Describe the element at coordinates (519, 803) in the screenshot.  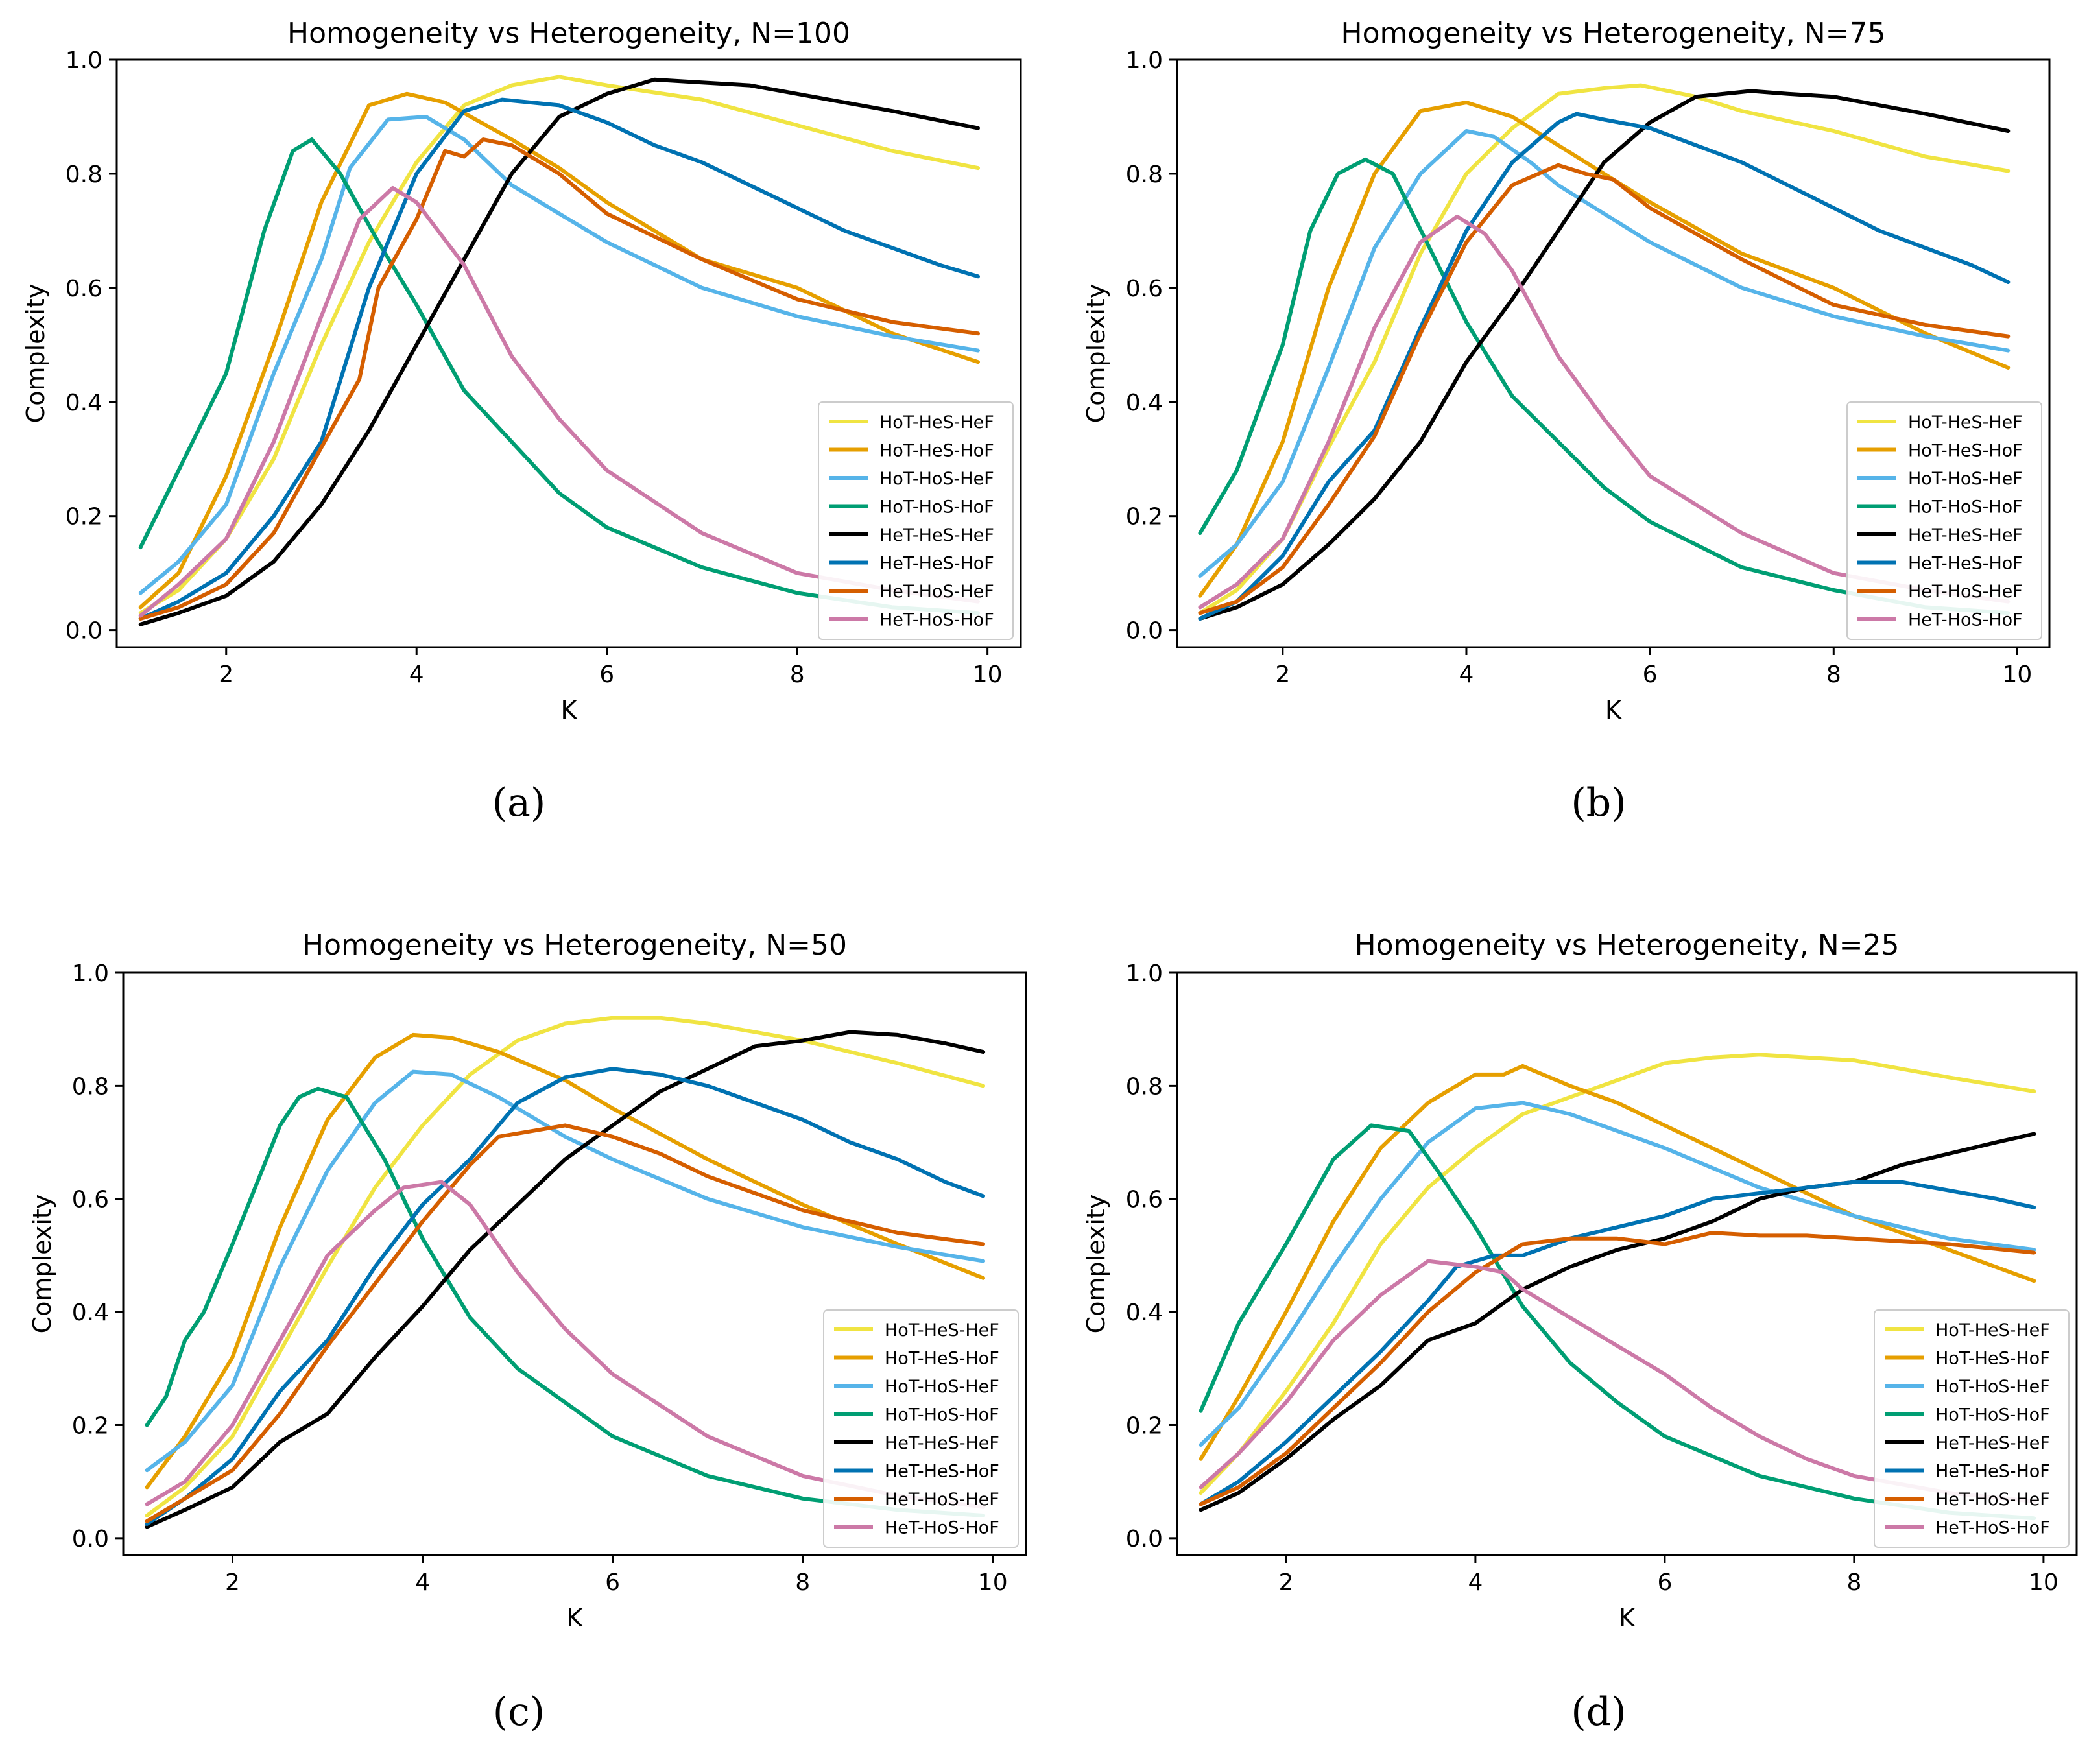
I see `subfigure-label: (a)` at that location.